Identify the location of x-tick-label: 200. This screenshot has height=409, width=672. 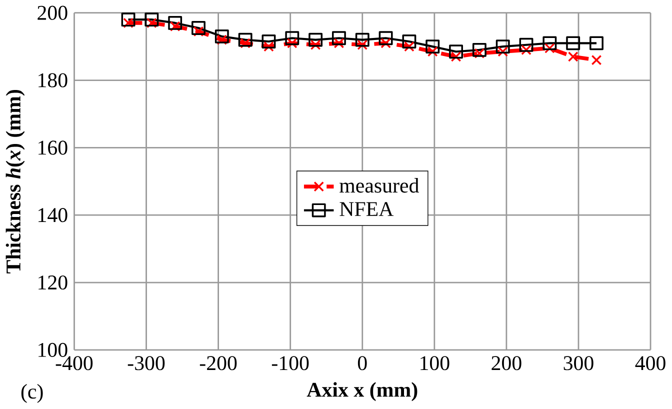
(507, 363).